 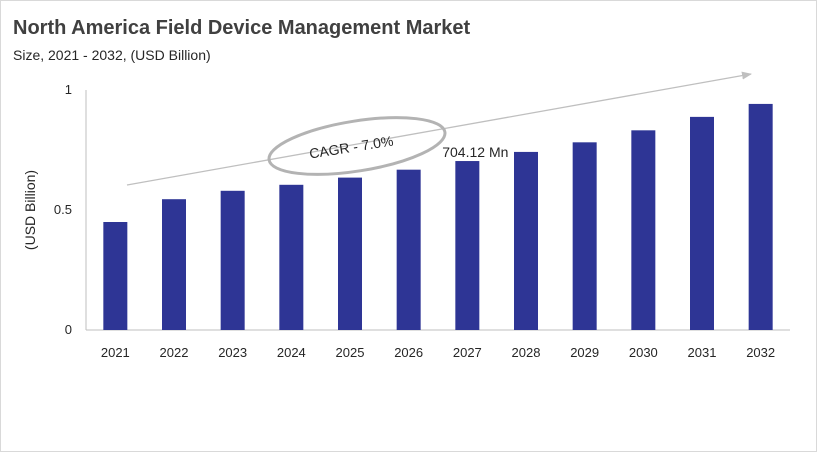 I want to click on x-tick-label: 2023, so click(x=232, y=352).